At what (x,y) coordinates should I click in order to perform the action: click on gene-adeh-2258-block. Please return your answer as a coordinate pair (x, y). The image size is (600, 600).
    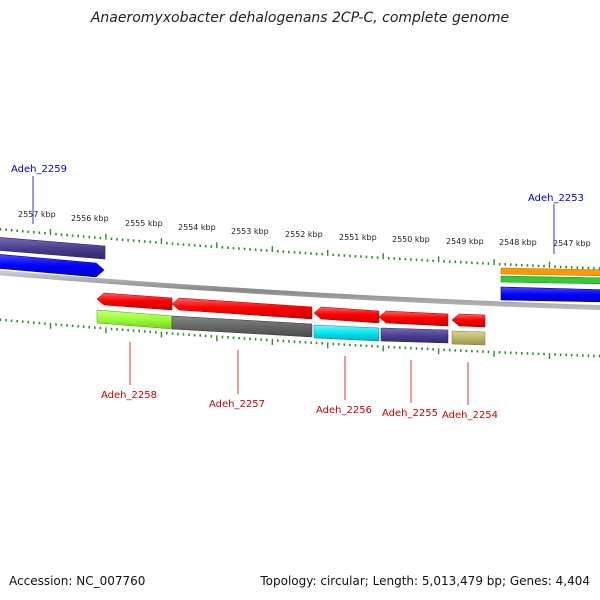
    Looking at the image, I should click on (134, 319).